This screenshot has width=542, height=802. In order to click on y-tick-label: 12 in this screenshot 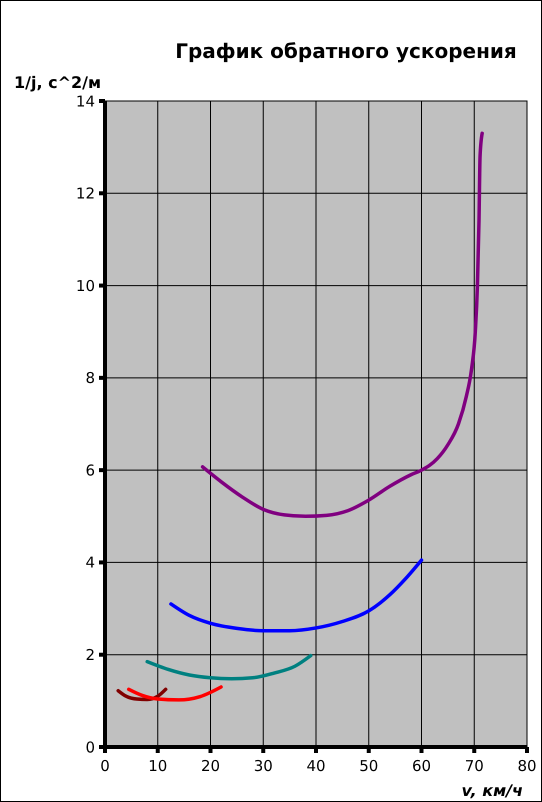, I will do `click(85, 193)`.